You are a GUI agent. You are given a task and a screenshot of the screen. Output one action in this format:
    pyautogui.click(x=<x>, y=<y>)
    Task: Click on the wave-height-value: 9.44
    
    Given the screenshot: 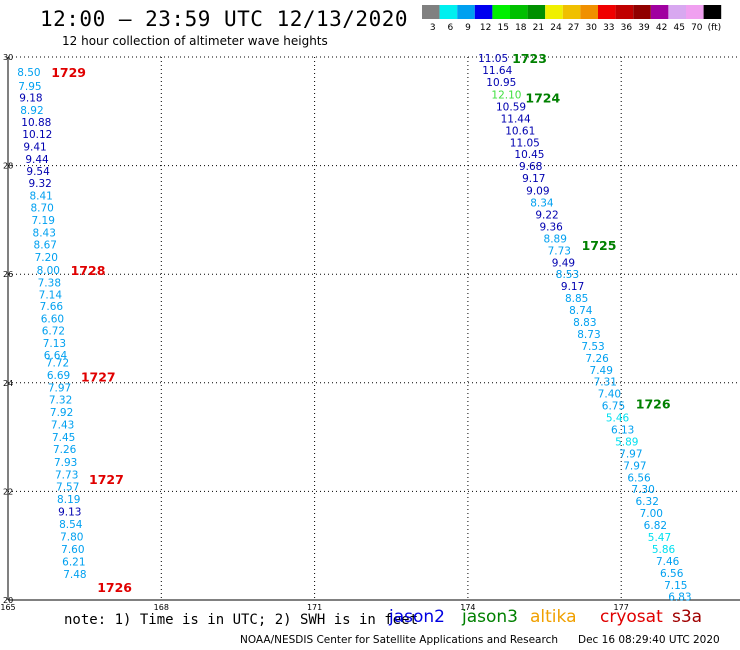 What is the action you would take?
    pyautogui.click(x=37, y=160)
    